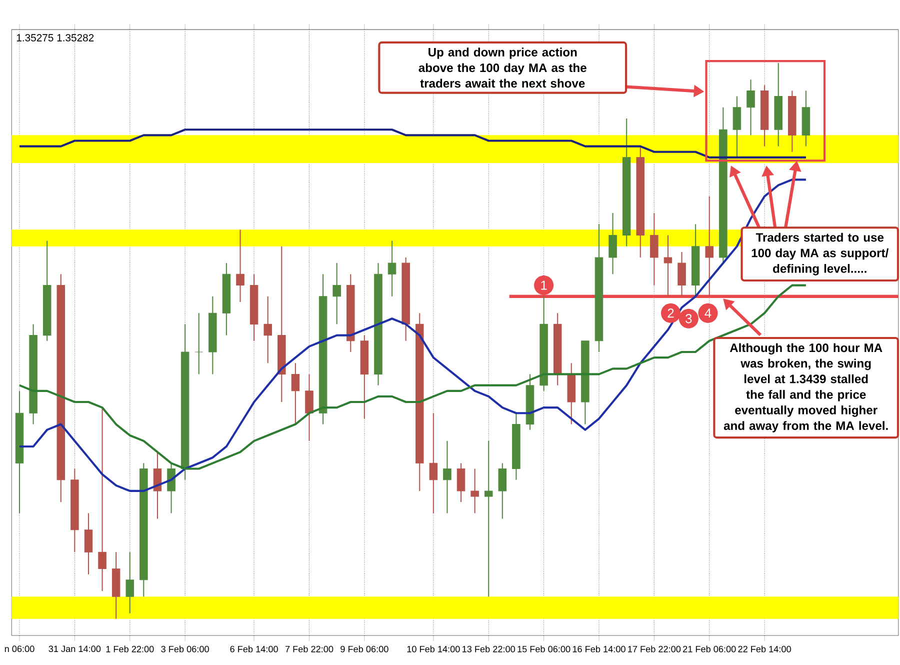  I want to click on annotation: 2, so click(671, 313).